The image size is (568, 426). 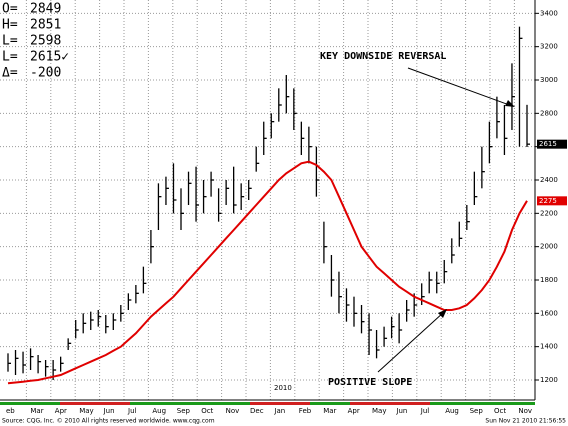 I want to click on annotation: POSITIVE SLOPE, so click(x=370, y=382).